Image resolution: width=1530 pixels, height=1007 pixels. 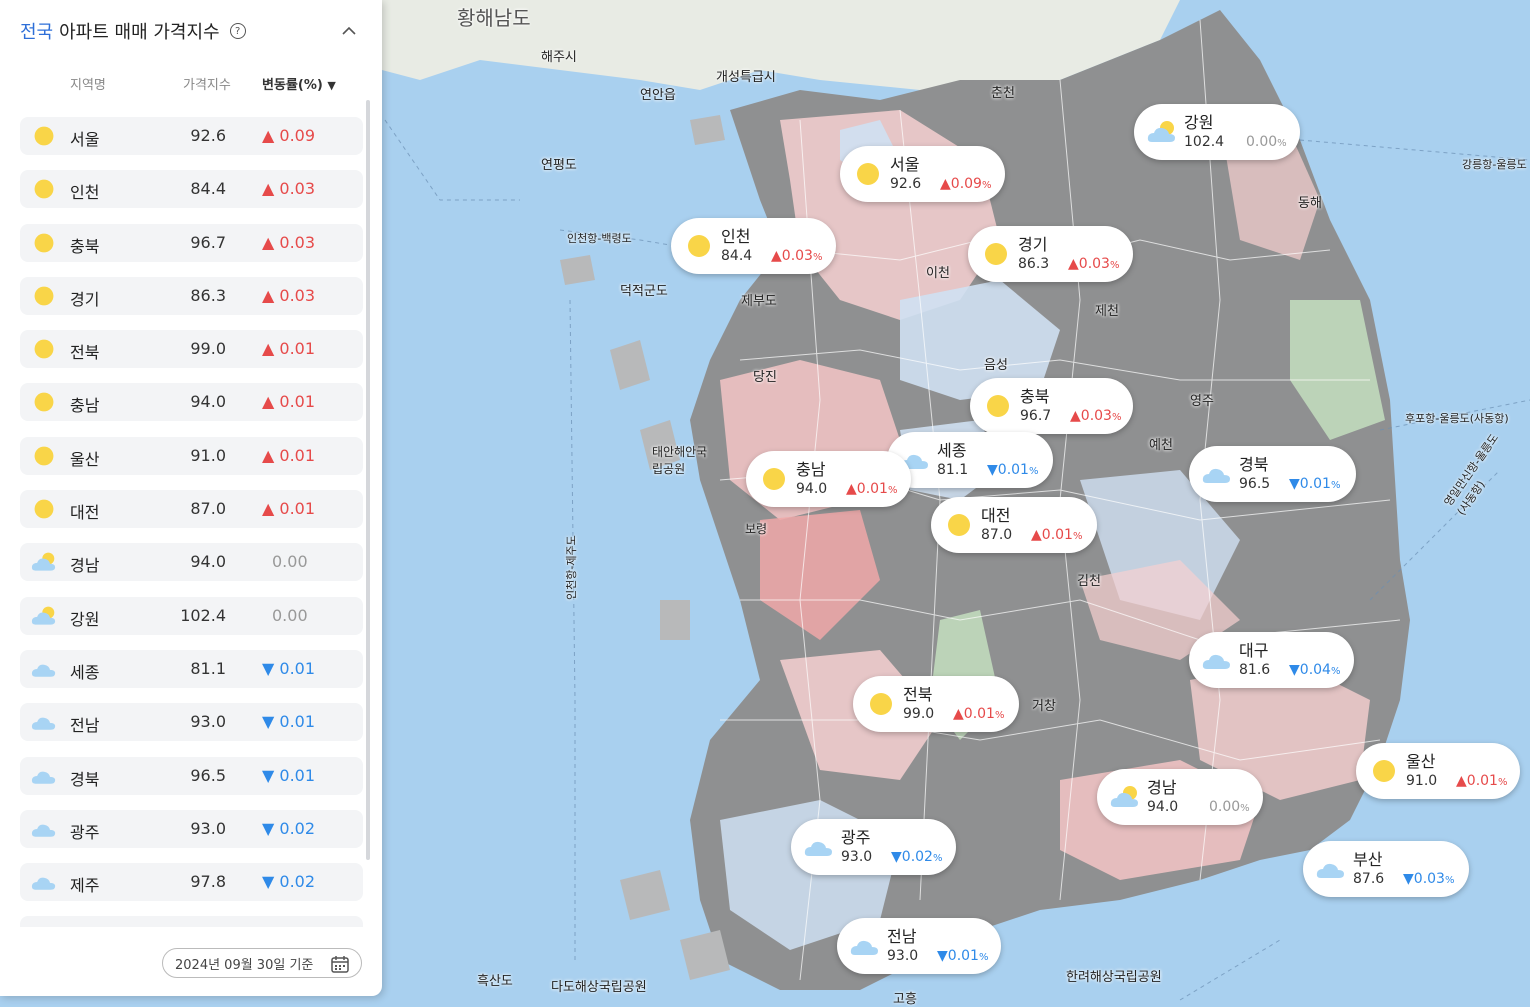 I want to click on map-place-label: 태안해안국립공원, so click(x=680, y=460).